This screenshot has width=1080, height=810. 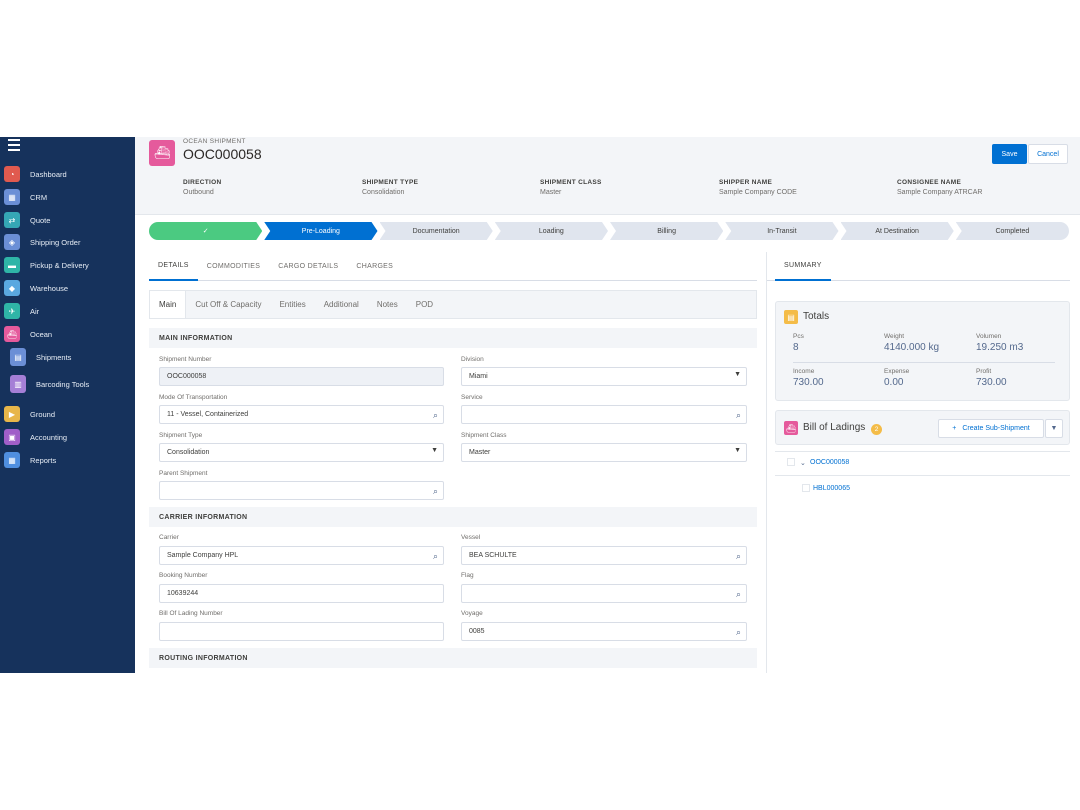 I want to click on sidebar-item-ground: ▶ Ground, so click(x=68, y=414).